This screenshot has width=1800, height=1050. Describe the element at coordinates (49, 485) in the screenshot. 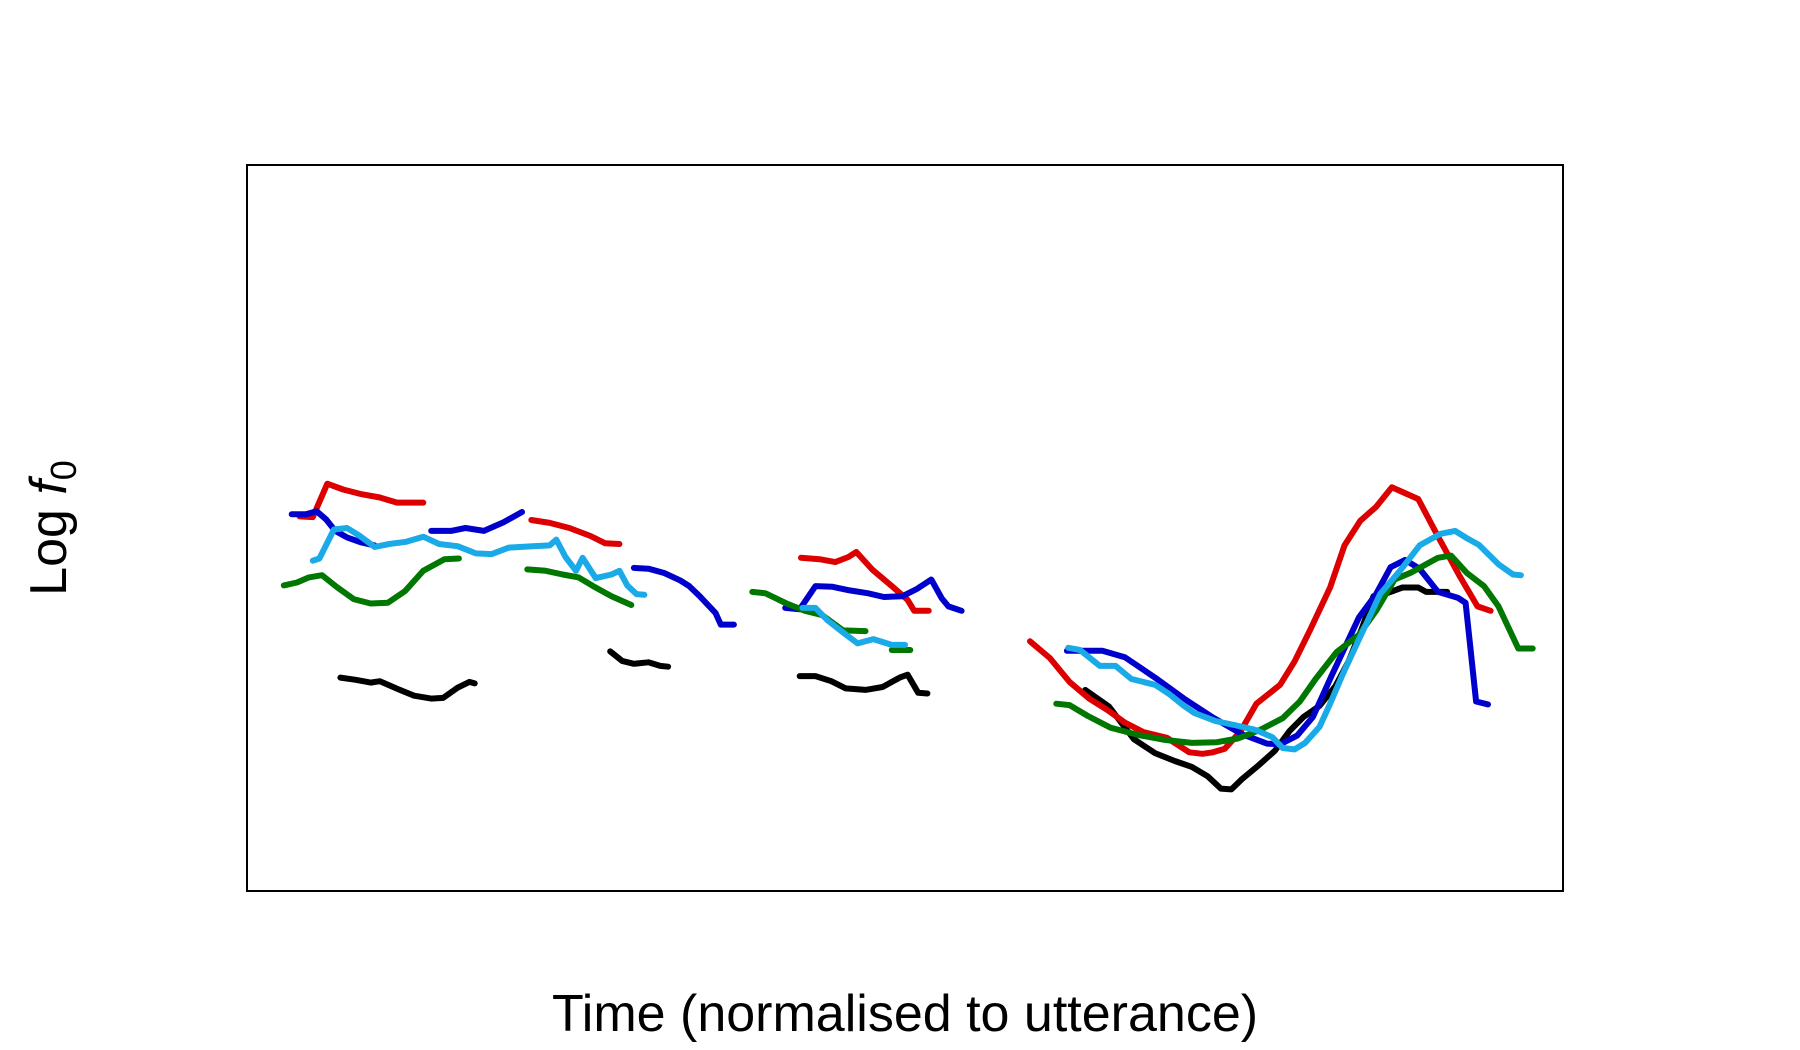

I see `y-axis-label-var: f` at that location.